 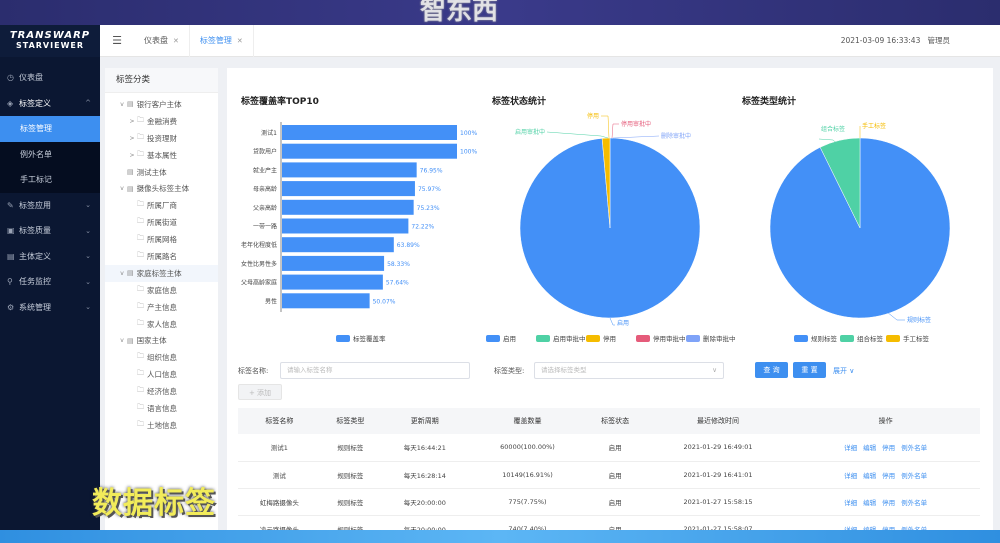 I want to click on name-filter-input: 请输入标签名称, so click(x=375, y=370).